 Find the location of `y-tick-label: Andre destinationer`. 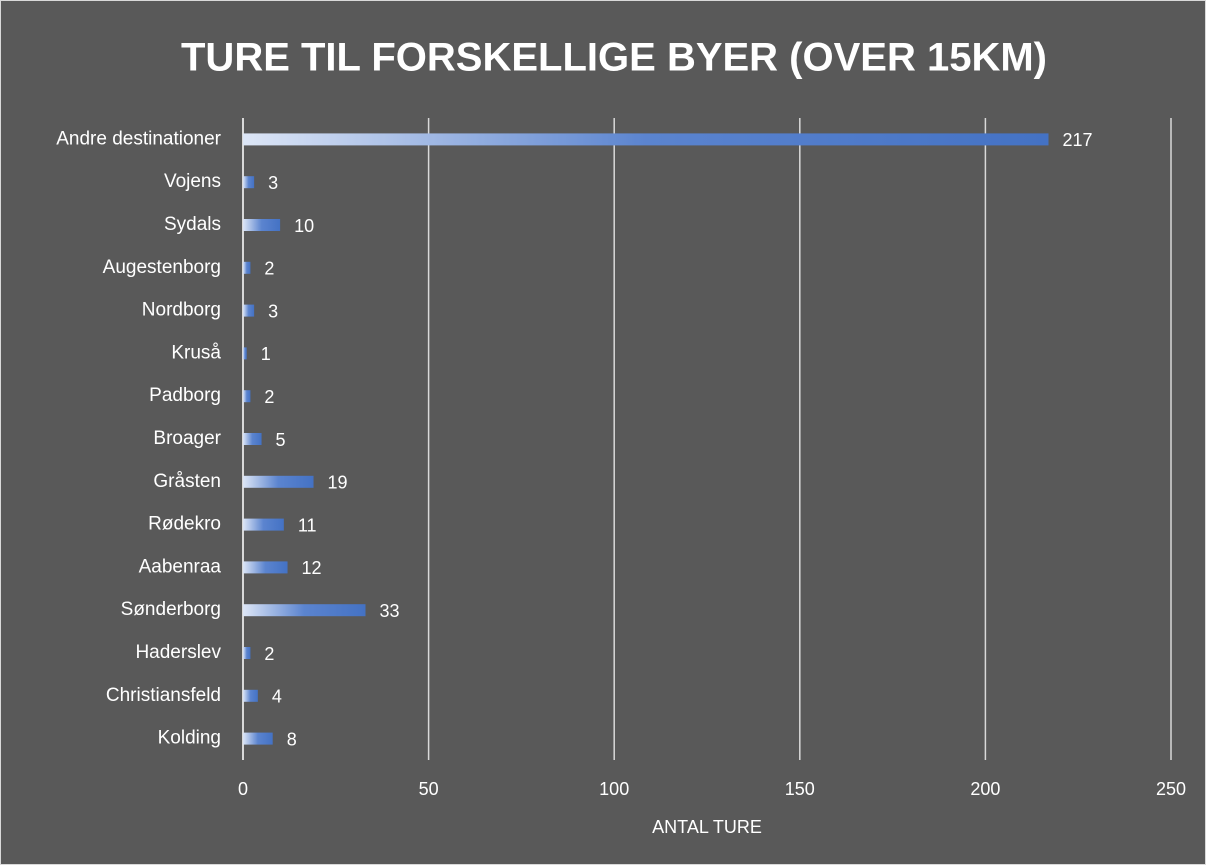

y-tick-label: Andre destinationer is located at coordinates (138, 138).